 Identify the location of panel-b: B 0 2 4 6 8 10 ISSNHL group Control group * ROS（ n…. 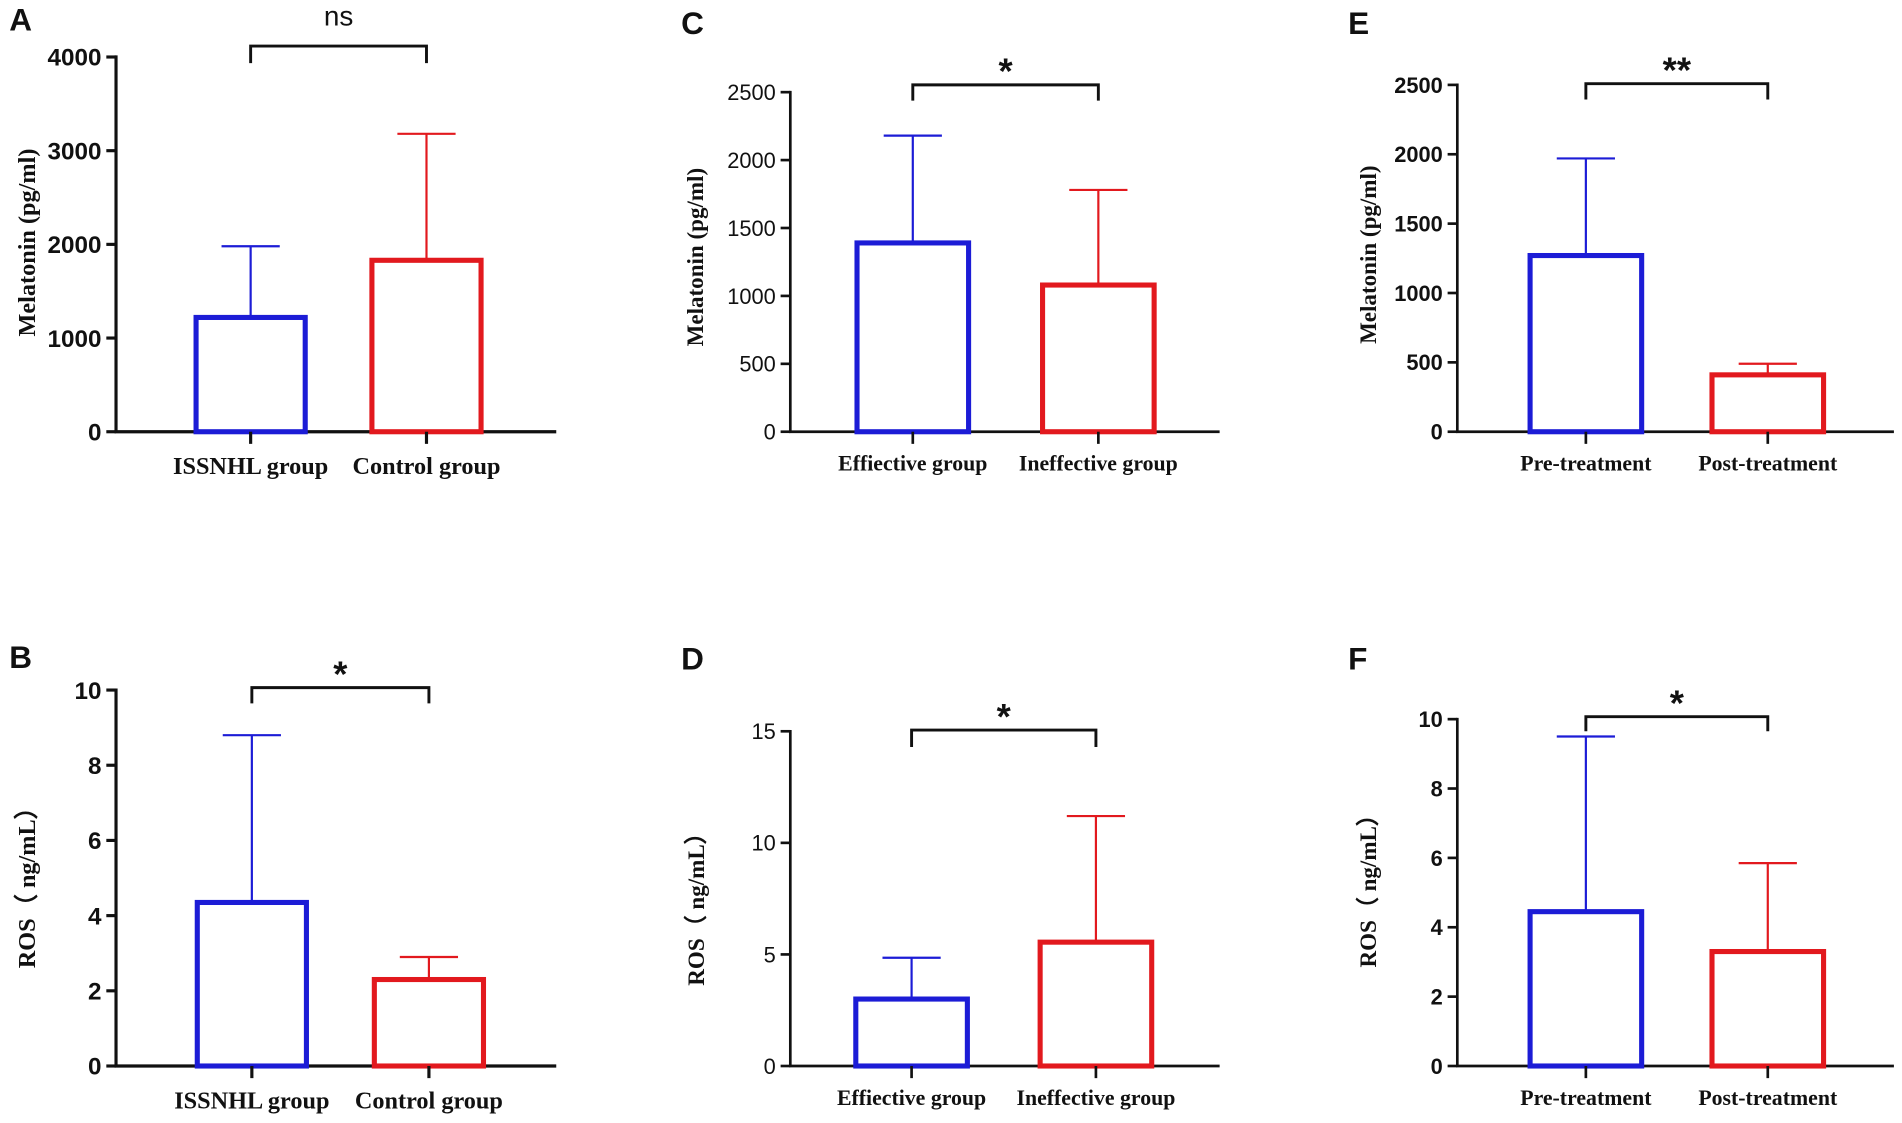
(283, 876).